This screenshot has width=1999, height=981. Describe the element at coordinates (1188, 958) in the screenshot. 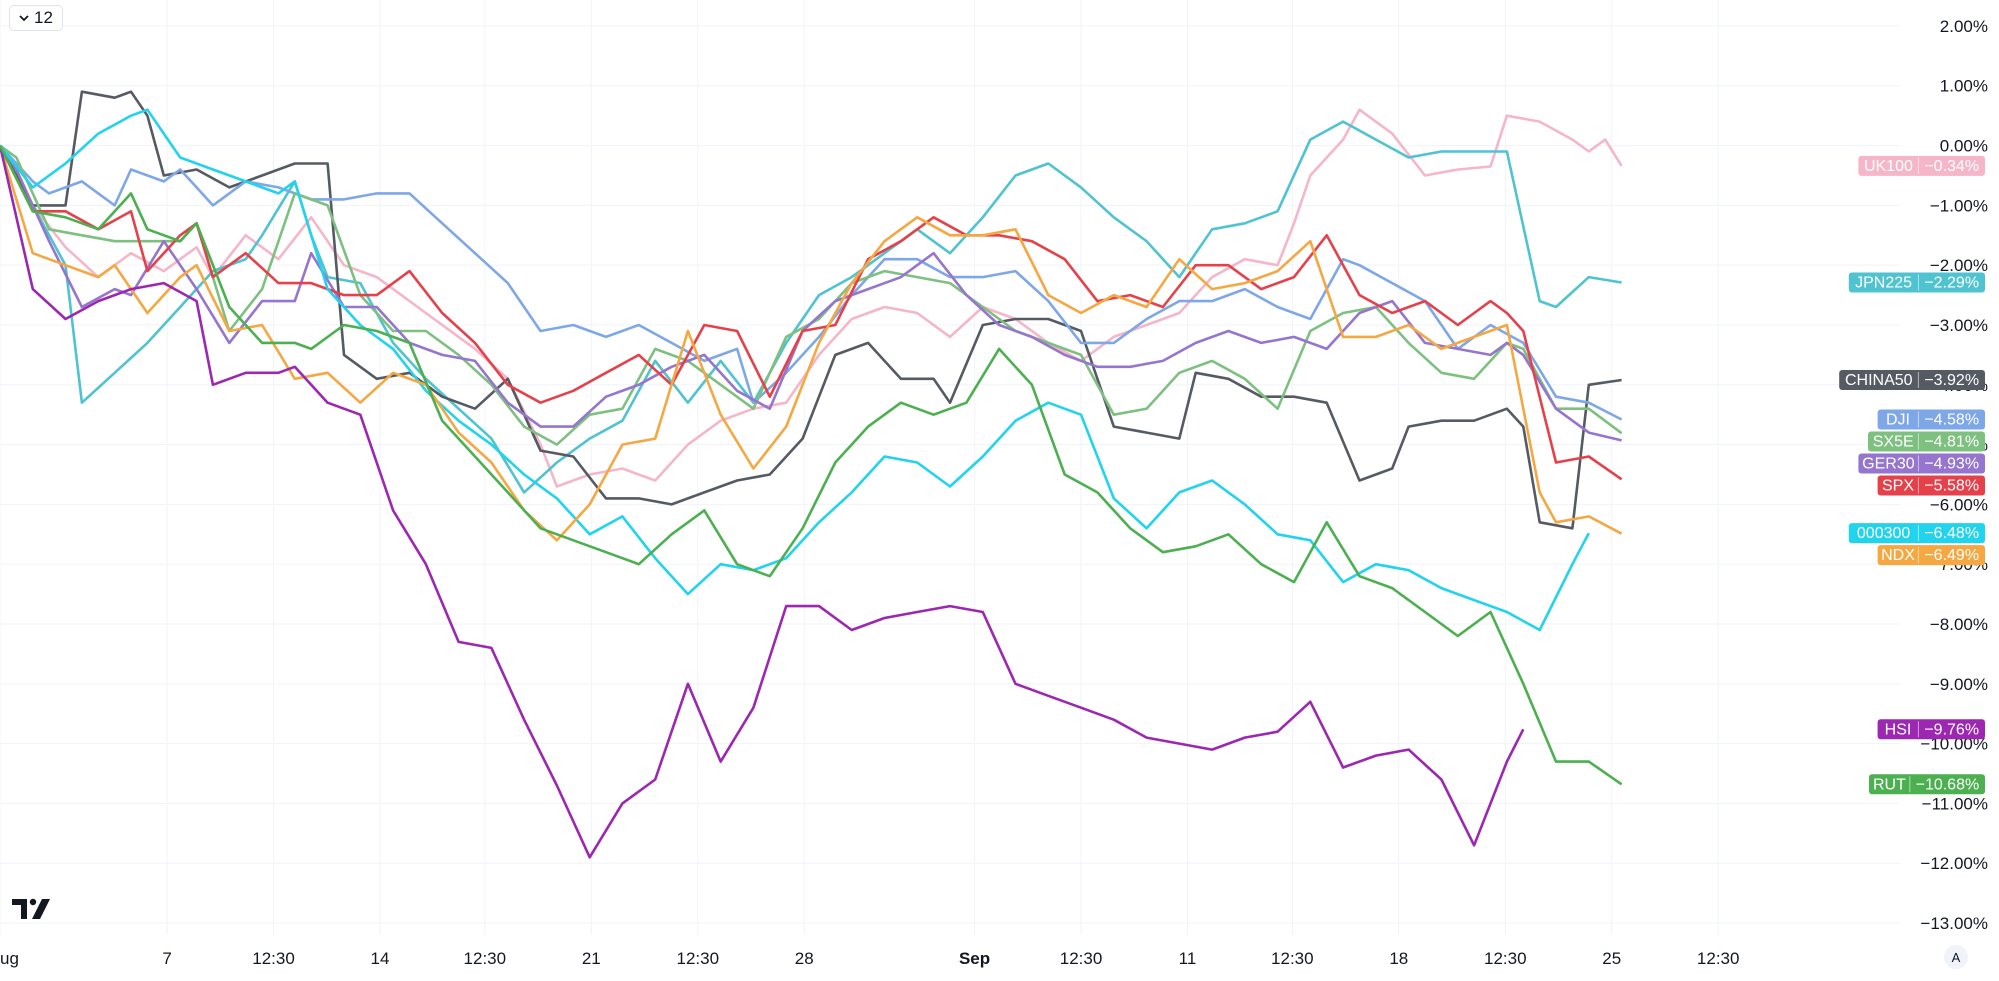

I see `x-tick-label: 11` at that location.